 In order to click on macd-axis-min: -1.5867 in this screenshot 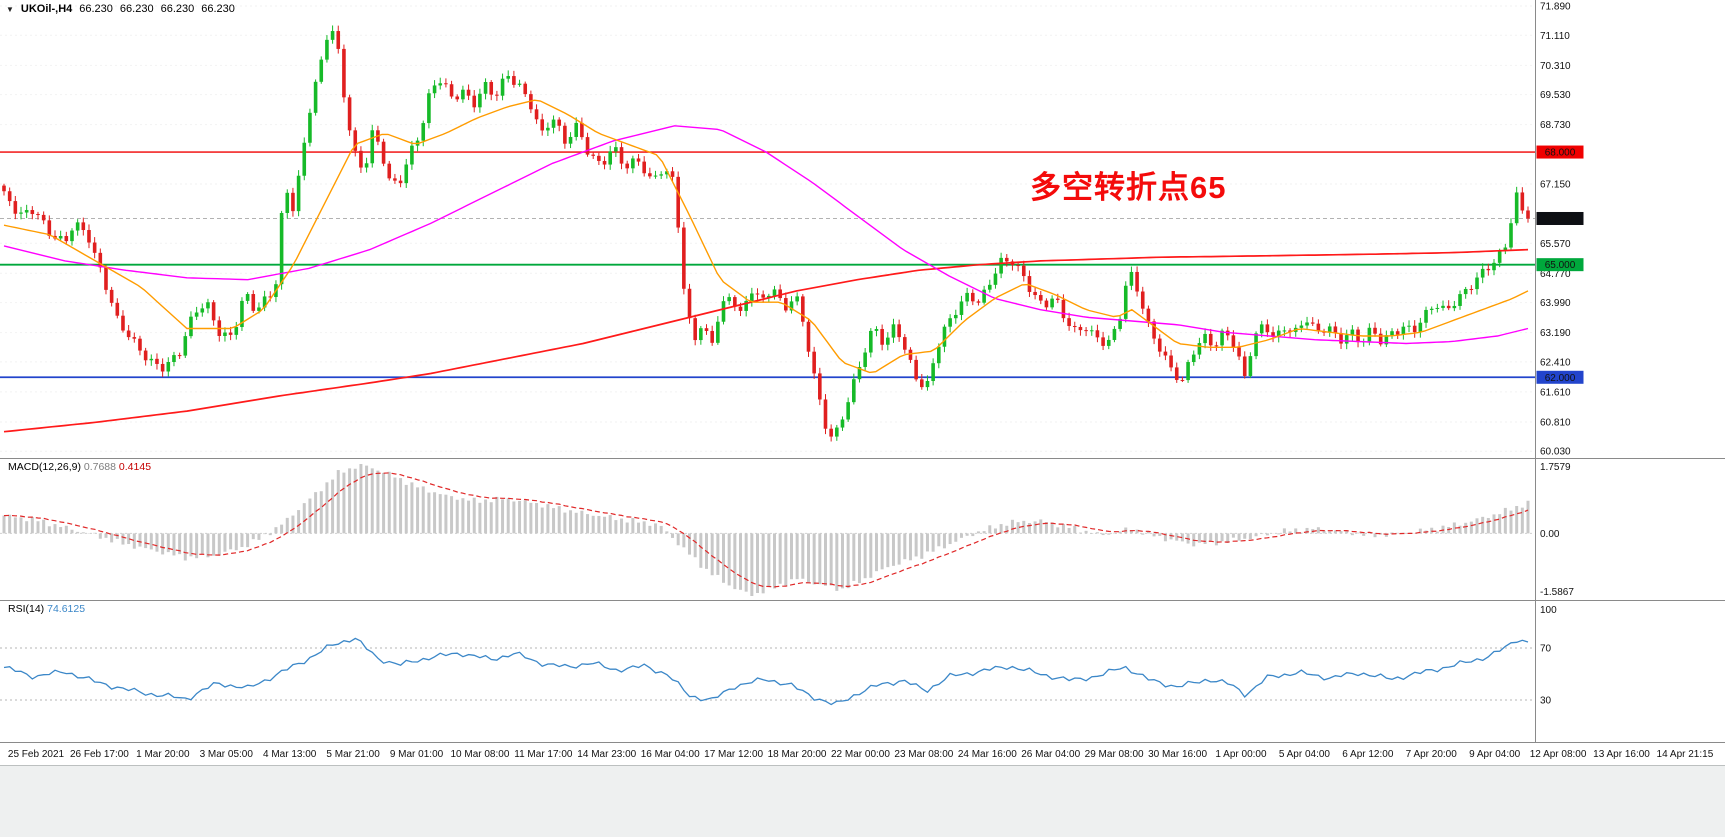, I will do `click(1557, 592)`.